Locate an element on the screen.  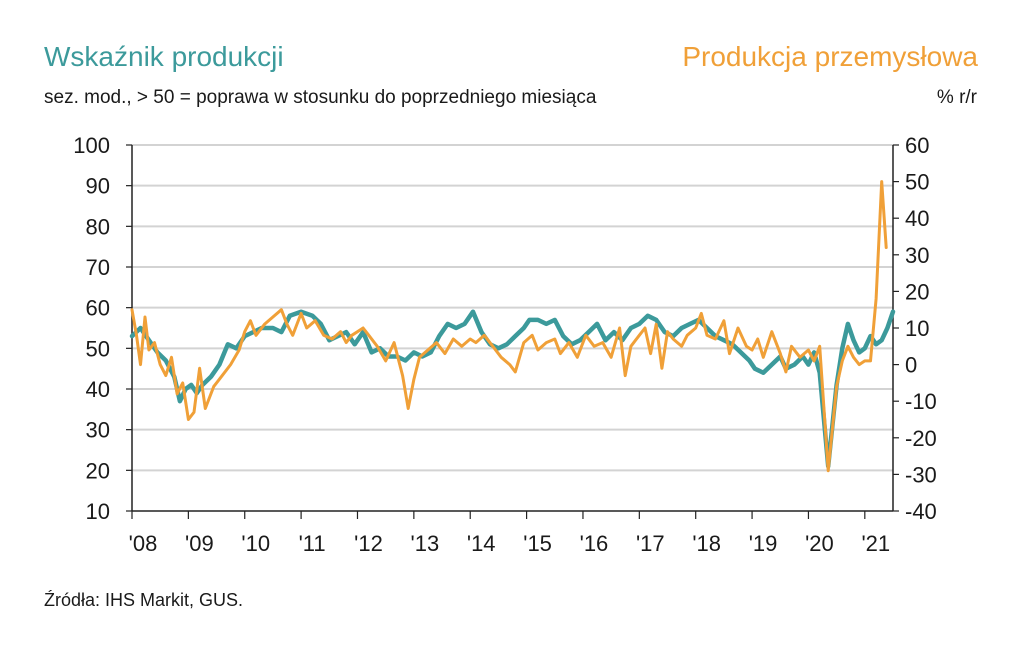
x-tick-label: '14 is located at coordinates (481, 543).